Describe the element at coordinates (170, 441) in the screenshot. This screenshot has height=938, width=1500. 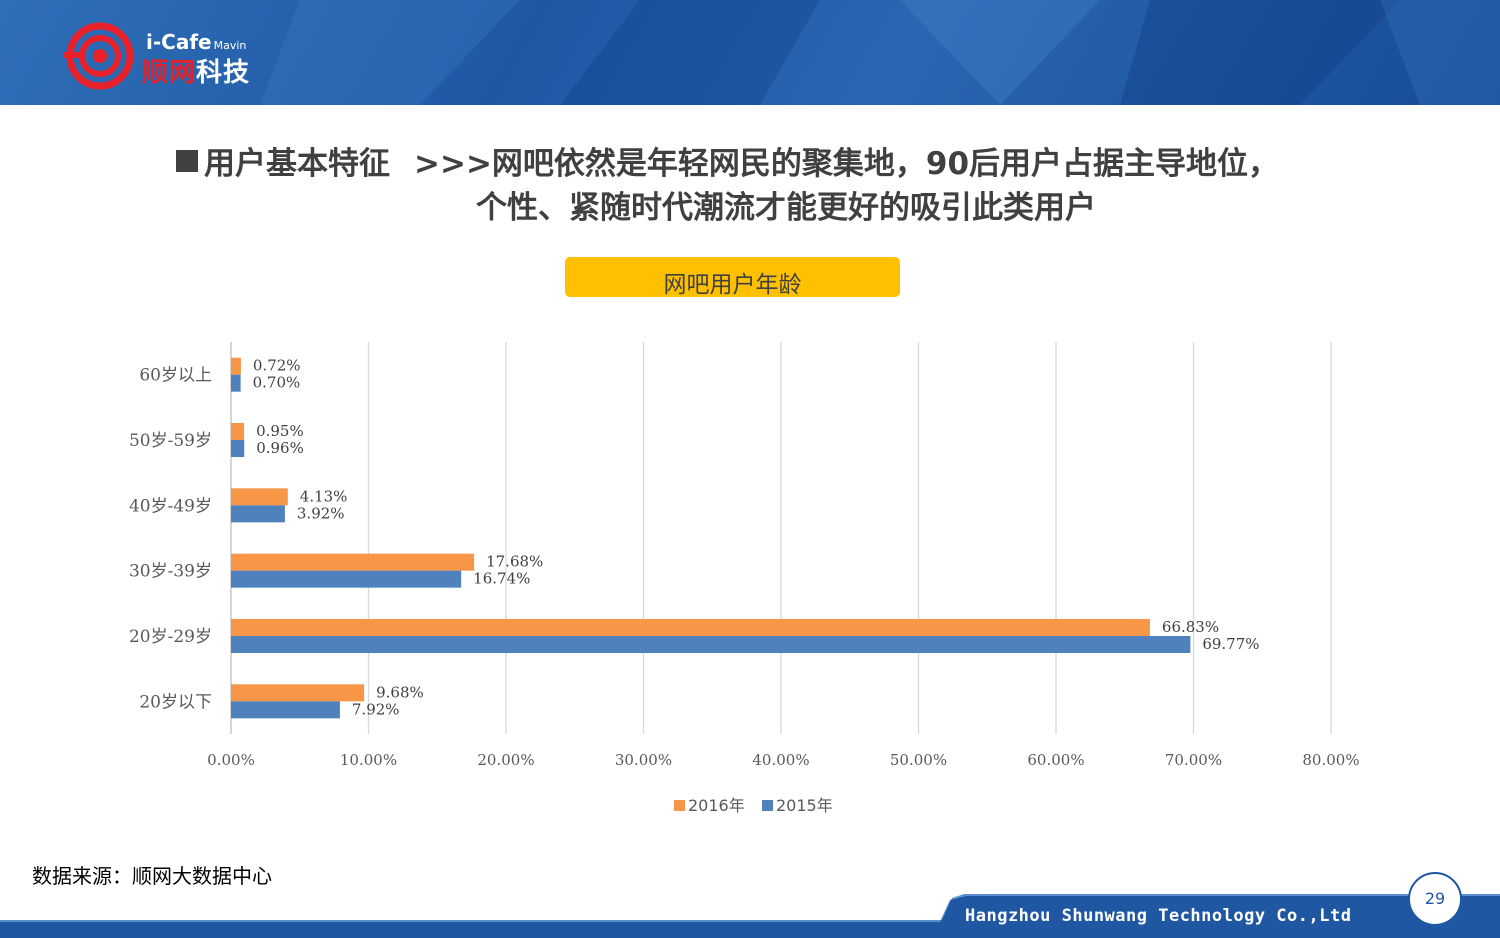
I see `y-category-label: 50岁-59岁` at that location.